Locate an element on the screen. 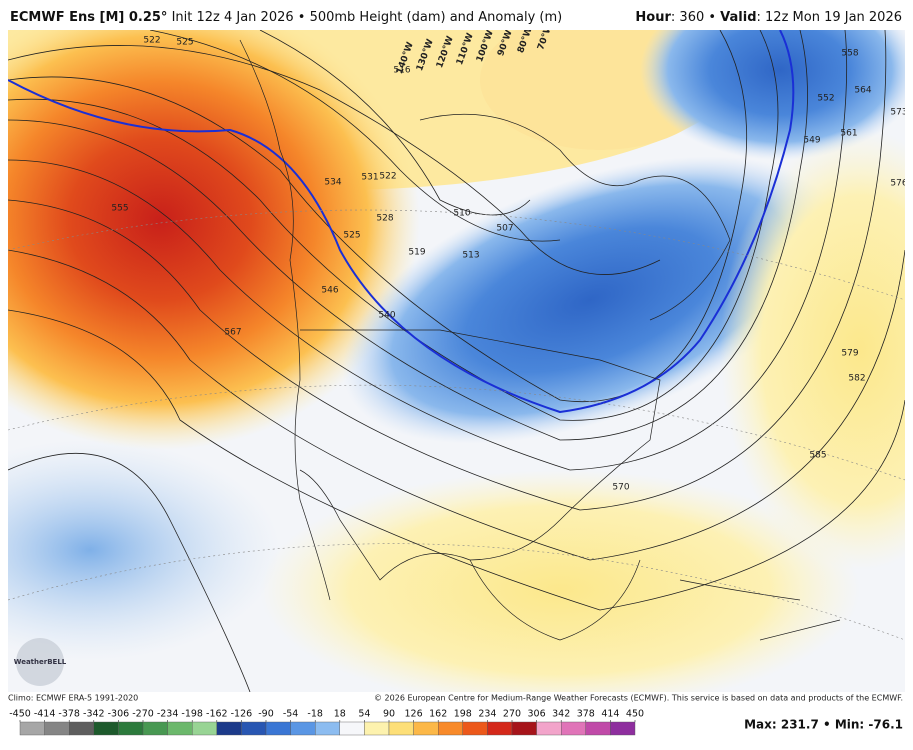 The height and width of the screenshot is (750, 913). contour-label: 510 is located at coordinates (461, 214).